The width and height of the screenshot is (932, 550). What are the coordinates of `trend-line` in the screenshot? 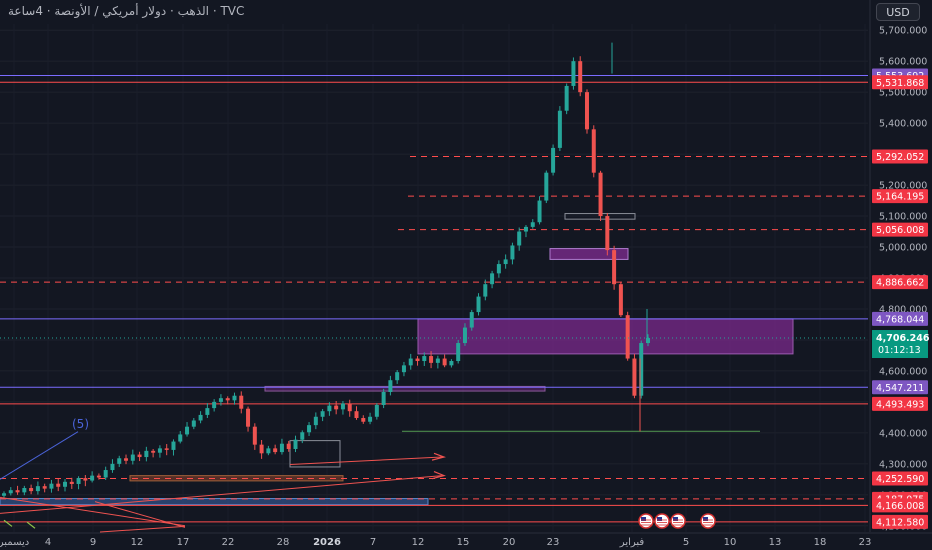 It's located at (221, 494).